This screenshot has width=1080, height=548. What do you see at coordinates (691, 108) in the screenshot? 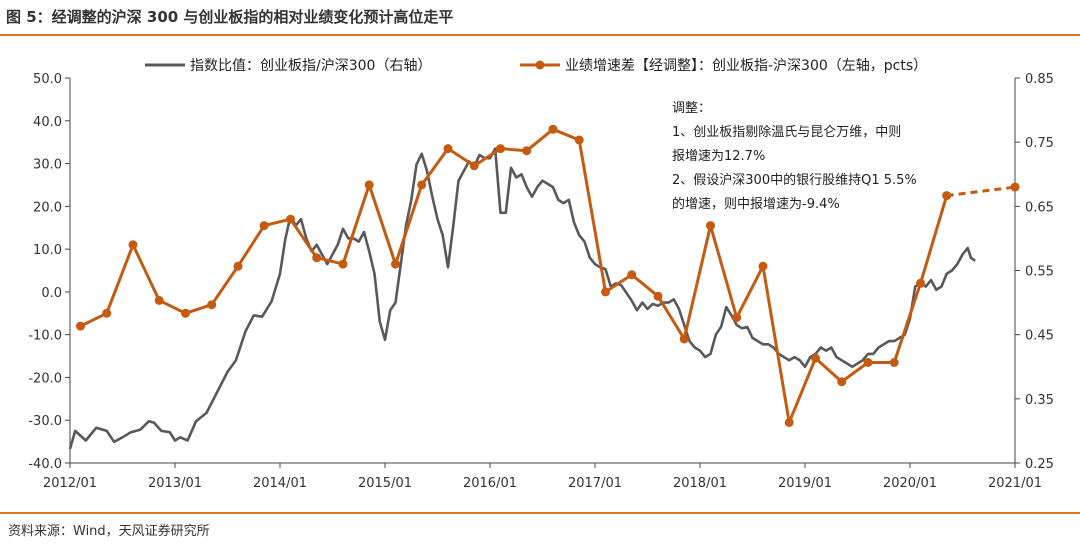
I see `annotation-line-1: 调整：` at bounding box center [691, 108].